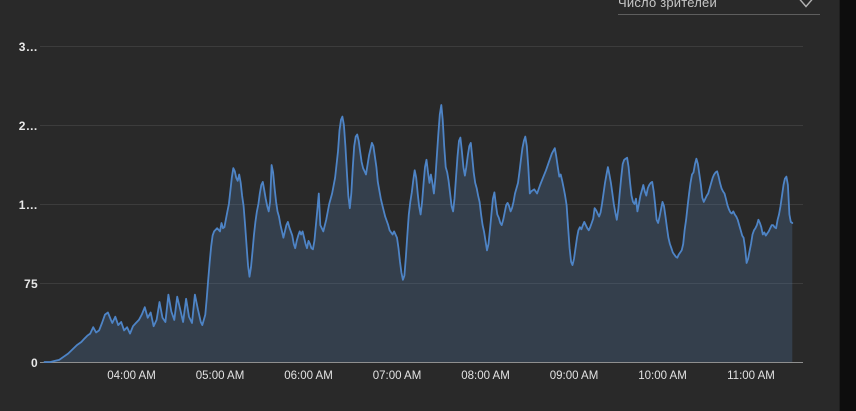  What do you see at coordinates (485, 376) in the screenshot?
I see `x-axis-label: 08:00 AM` at bounding box center [485, 376].